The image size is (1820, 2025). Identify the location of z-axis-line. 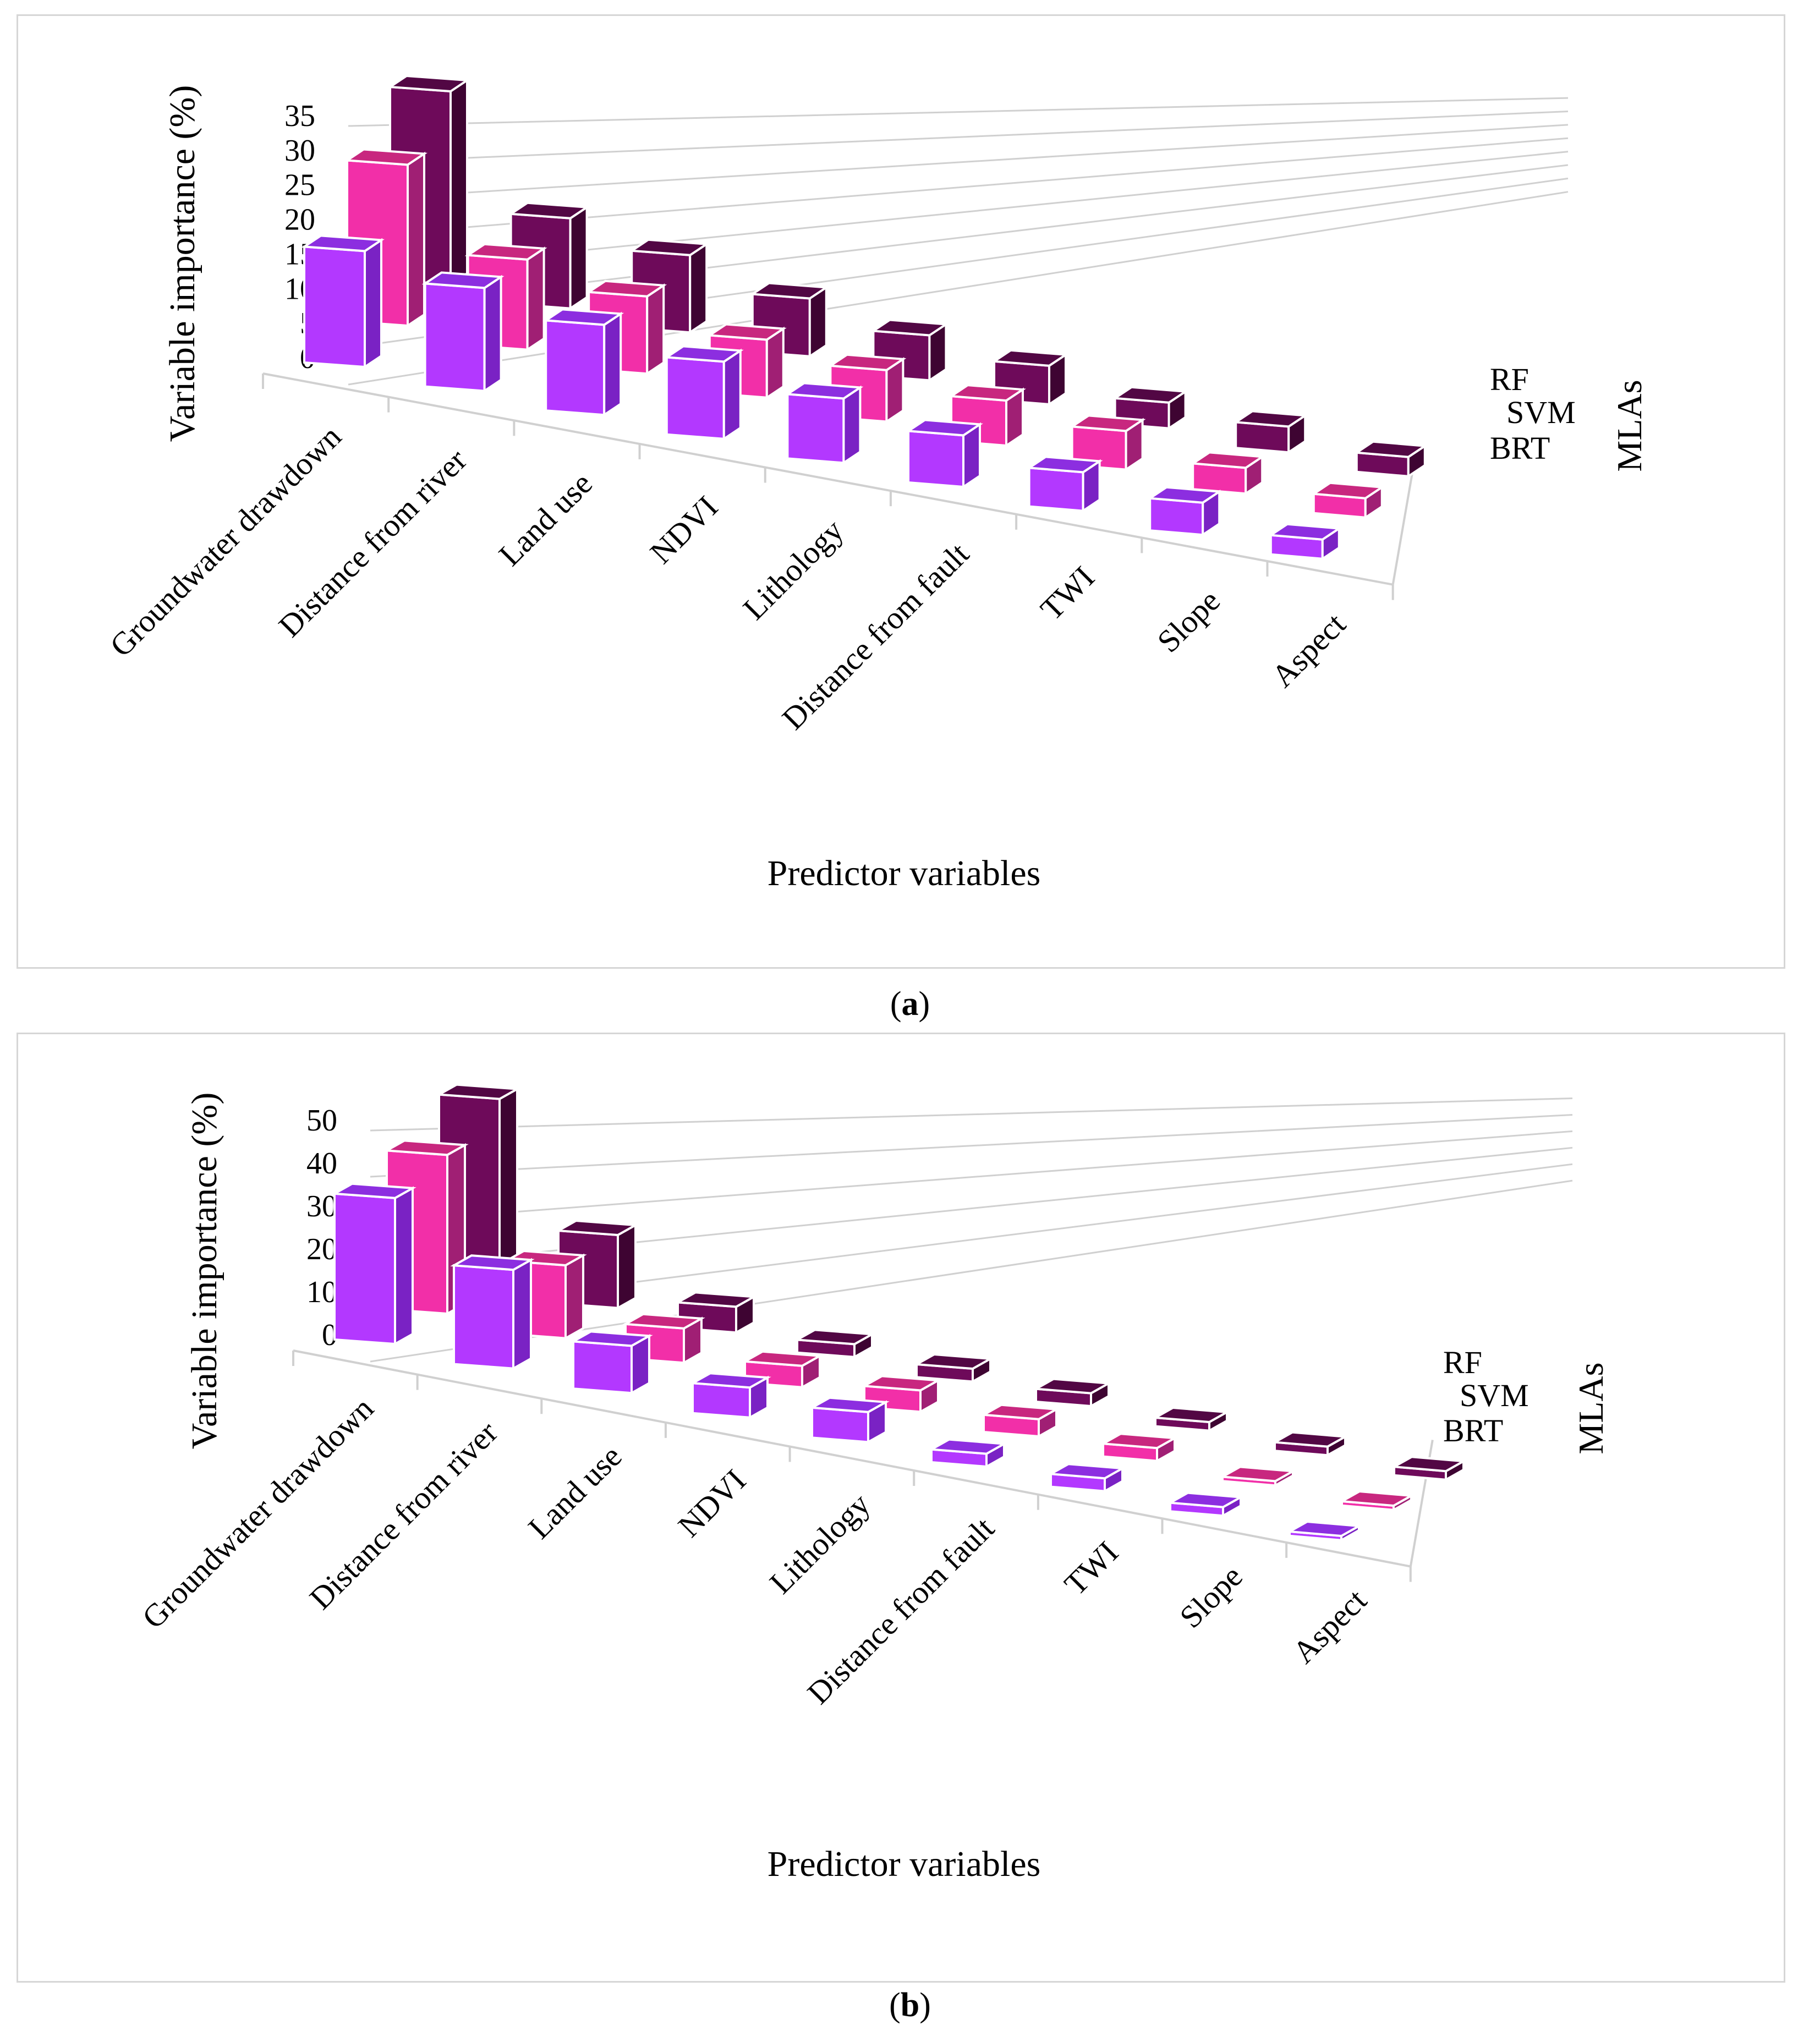
(1403, 521).